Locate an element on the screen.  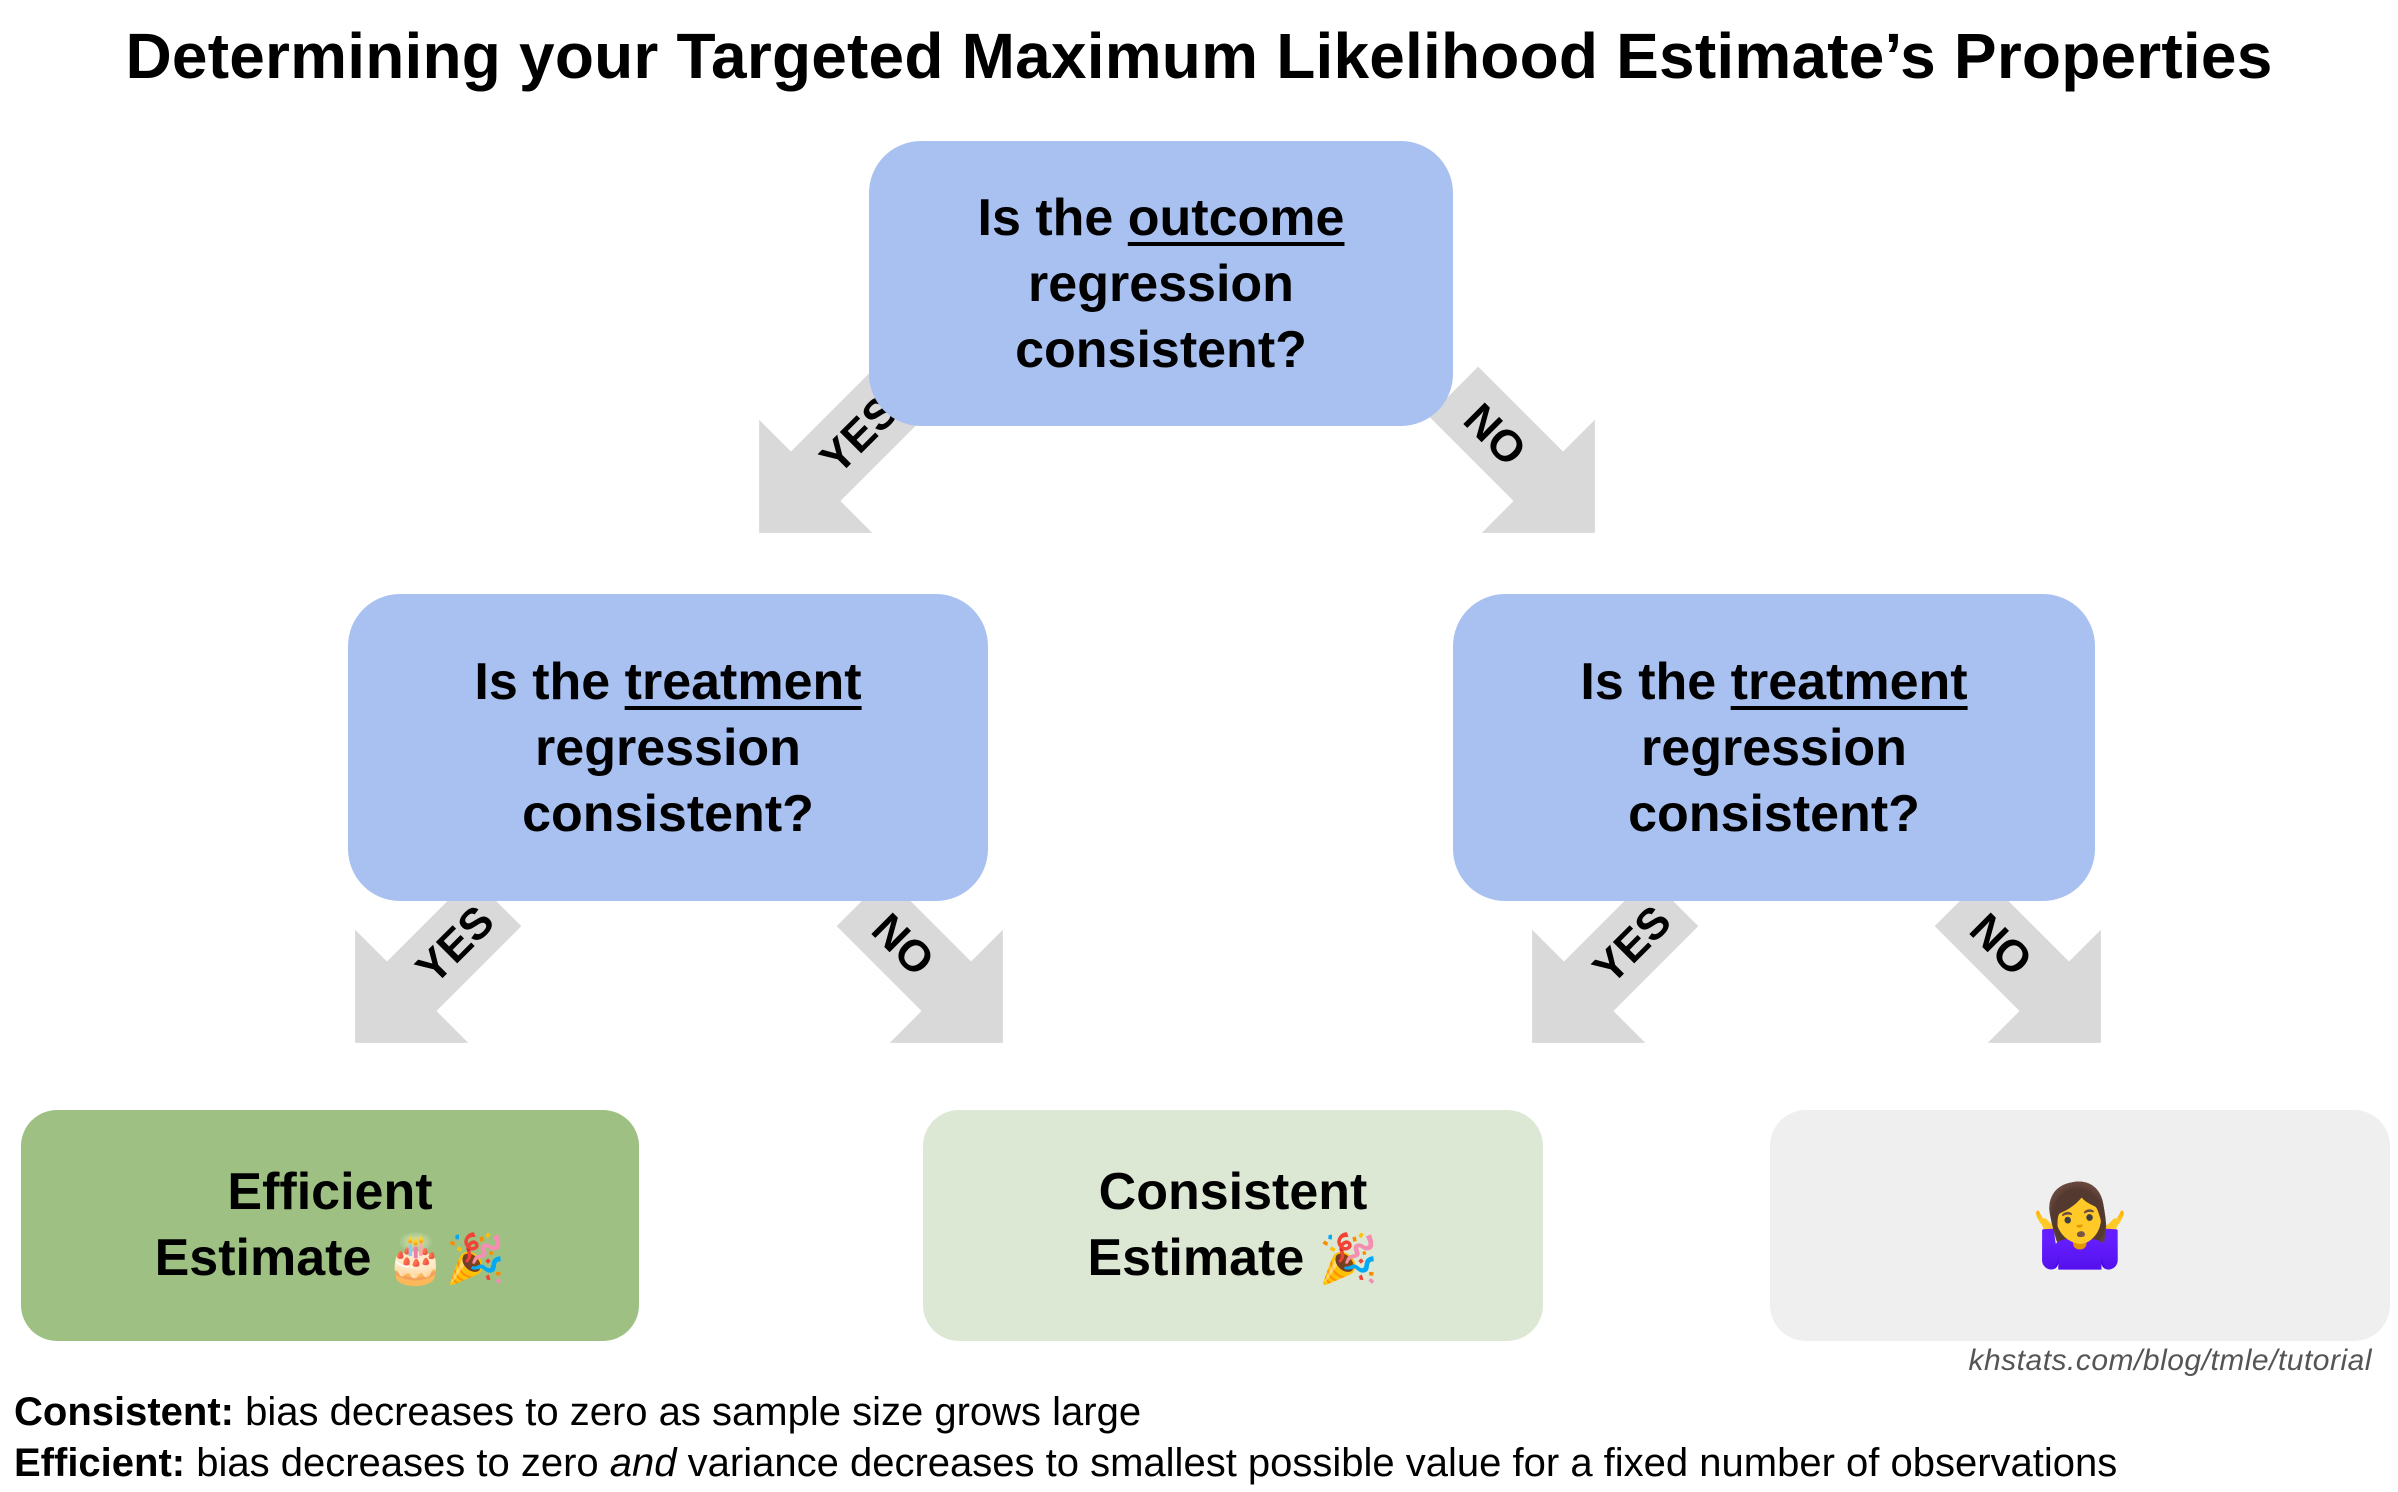
left-question-line3: consistent? is located at coordinates (668, 813).